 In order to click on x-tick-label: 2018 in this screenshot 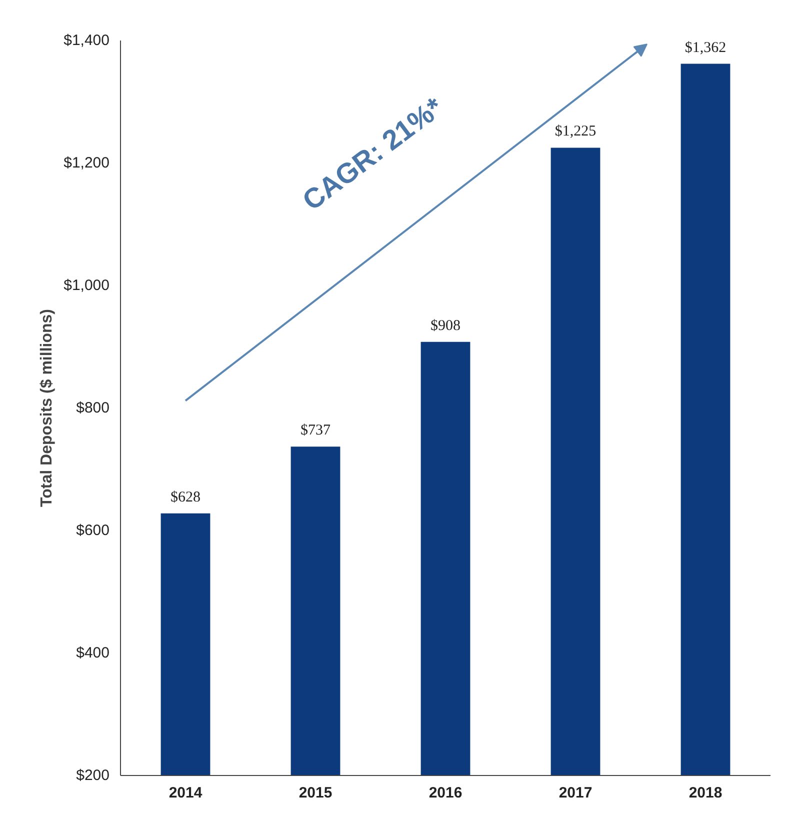, I will do `click(705, 793)`.